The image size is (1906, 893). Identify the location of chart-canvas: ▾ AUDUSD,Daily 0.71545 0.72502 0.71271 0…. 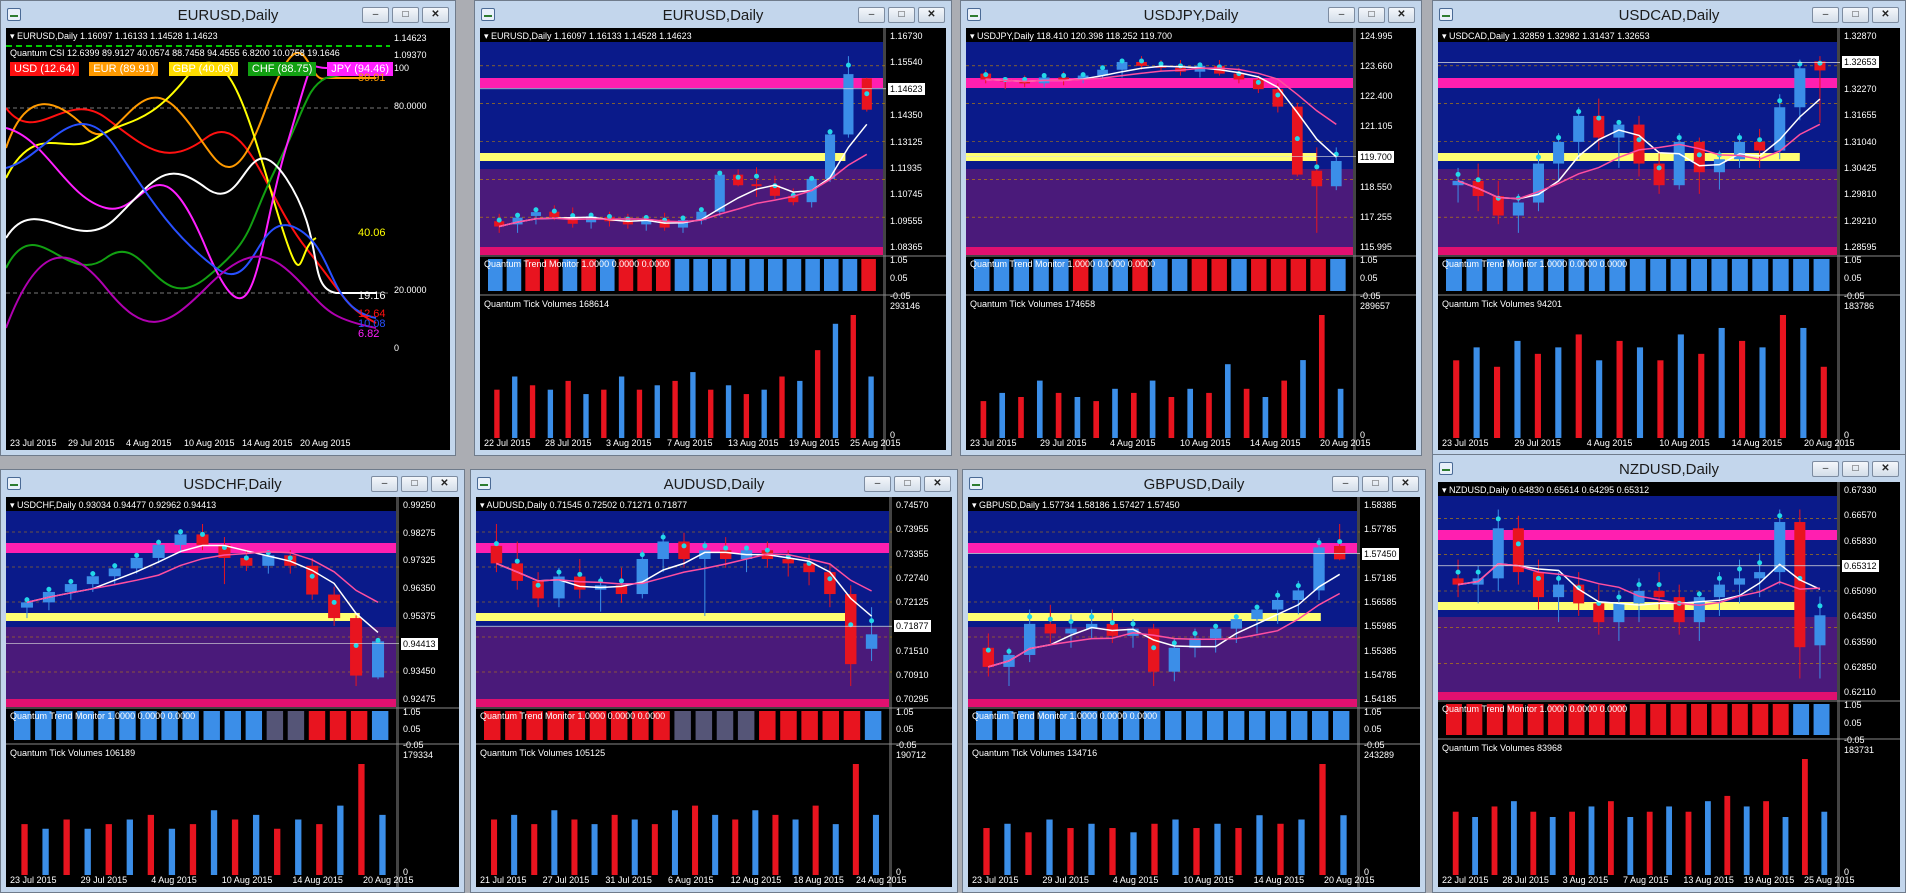
(714, 692).